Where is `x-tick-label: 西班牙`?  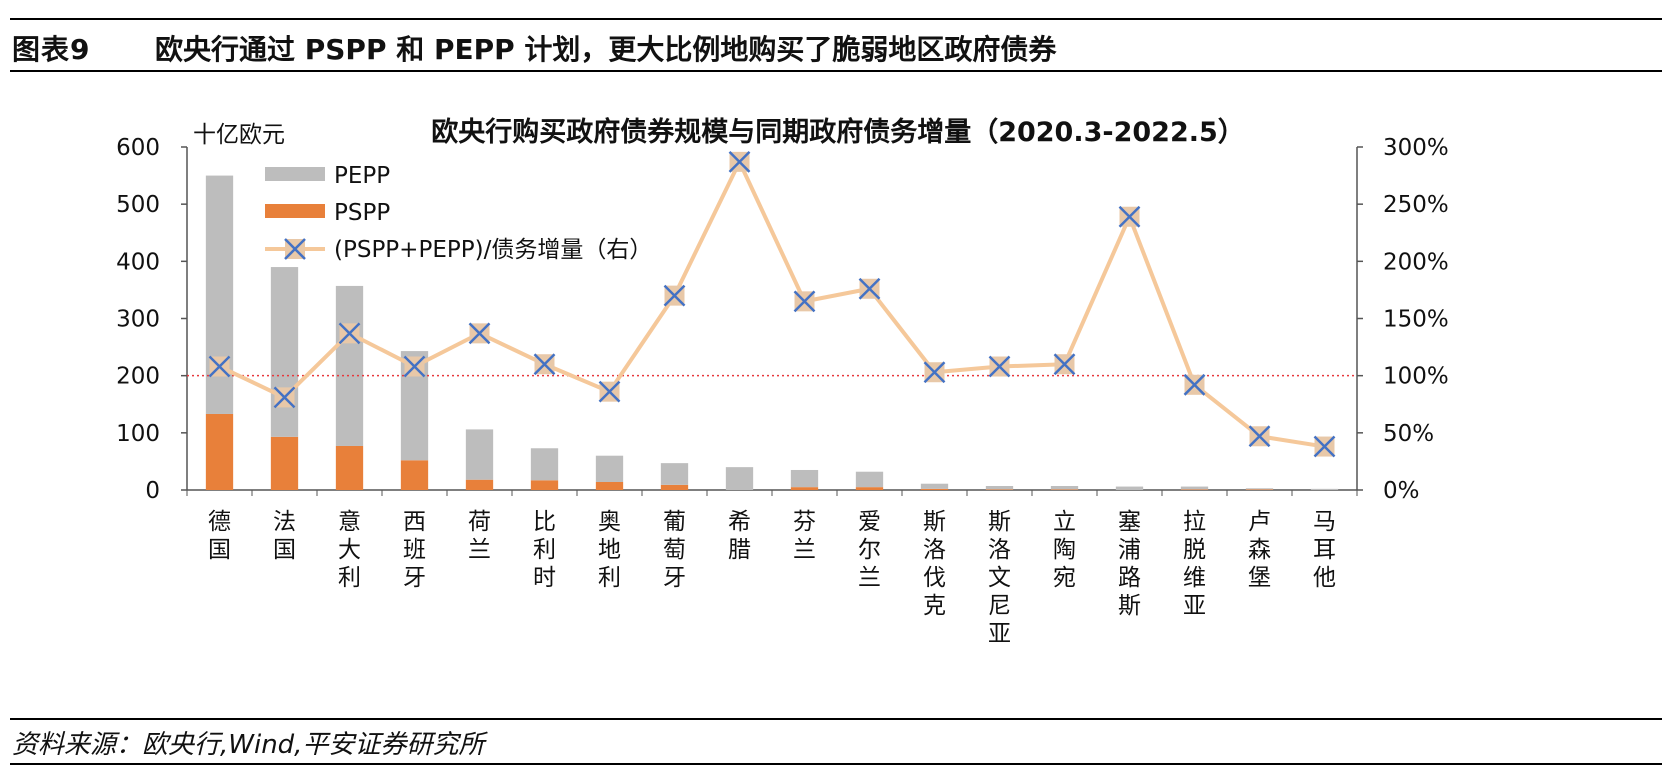 x-tick-label: 西班牙 is located at coordinates (414, 550).